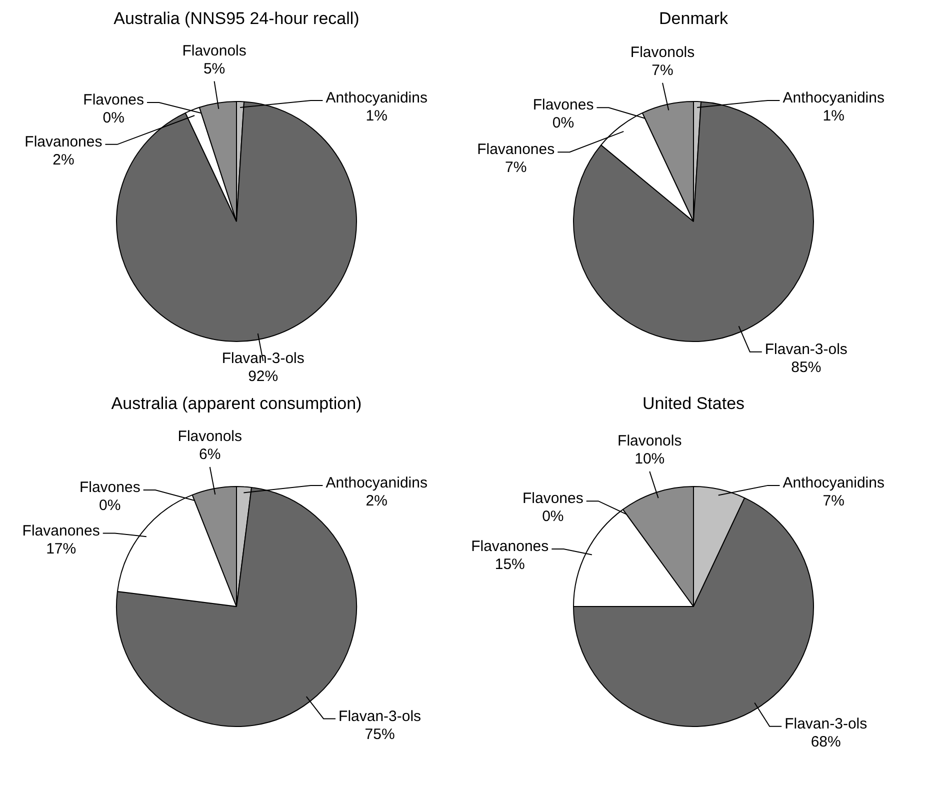 The height and width of the screenshot is (790, 931). What do you see at coordinates (693, 404) in the screenshot?
I see `chart-title: United States` at bounding box center [693, 404].